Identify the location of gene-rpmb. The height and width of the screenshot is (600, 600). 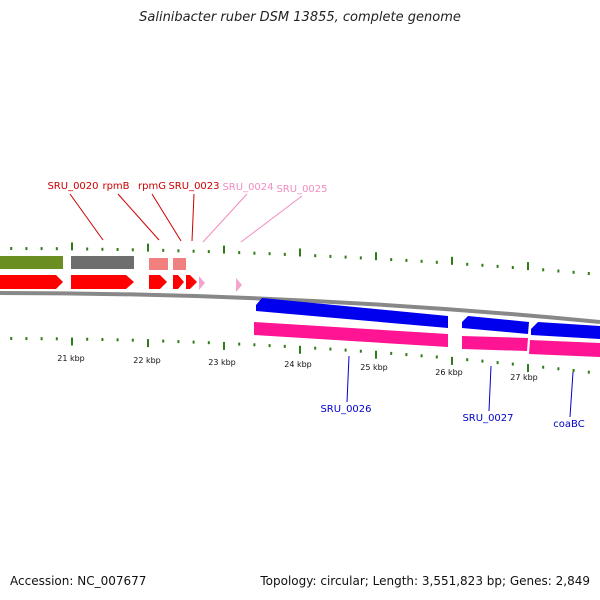
(158, 264).